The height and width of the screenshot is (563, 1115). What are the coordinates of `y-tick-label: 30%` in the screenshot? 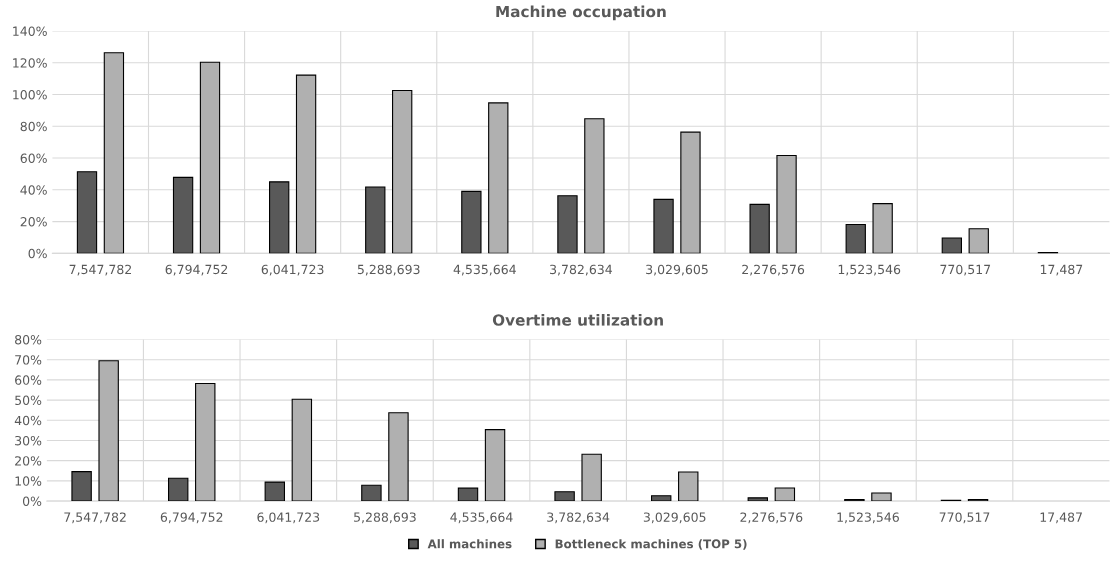 It's located at (28, 440).